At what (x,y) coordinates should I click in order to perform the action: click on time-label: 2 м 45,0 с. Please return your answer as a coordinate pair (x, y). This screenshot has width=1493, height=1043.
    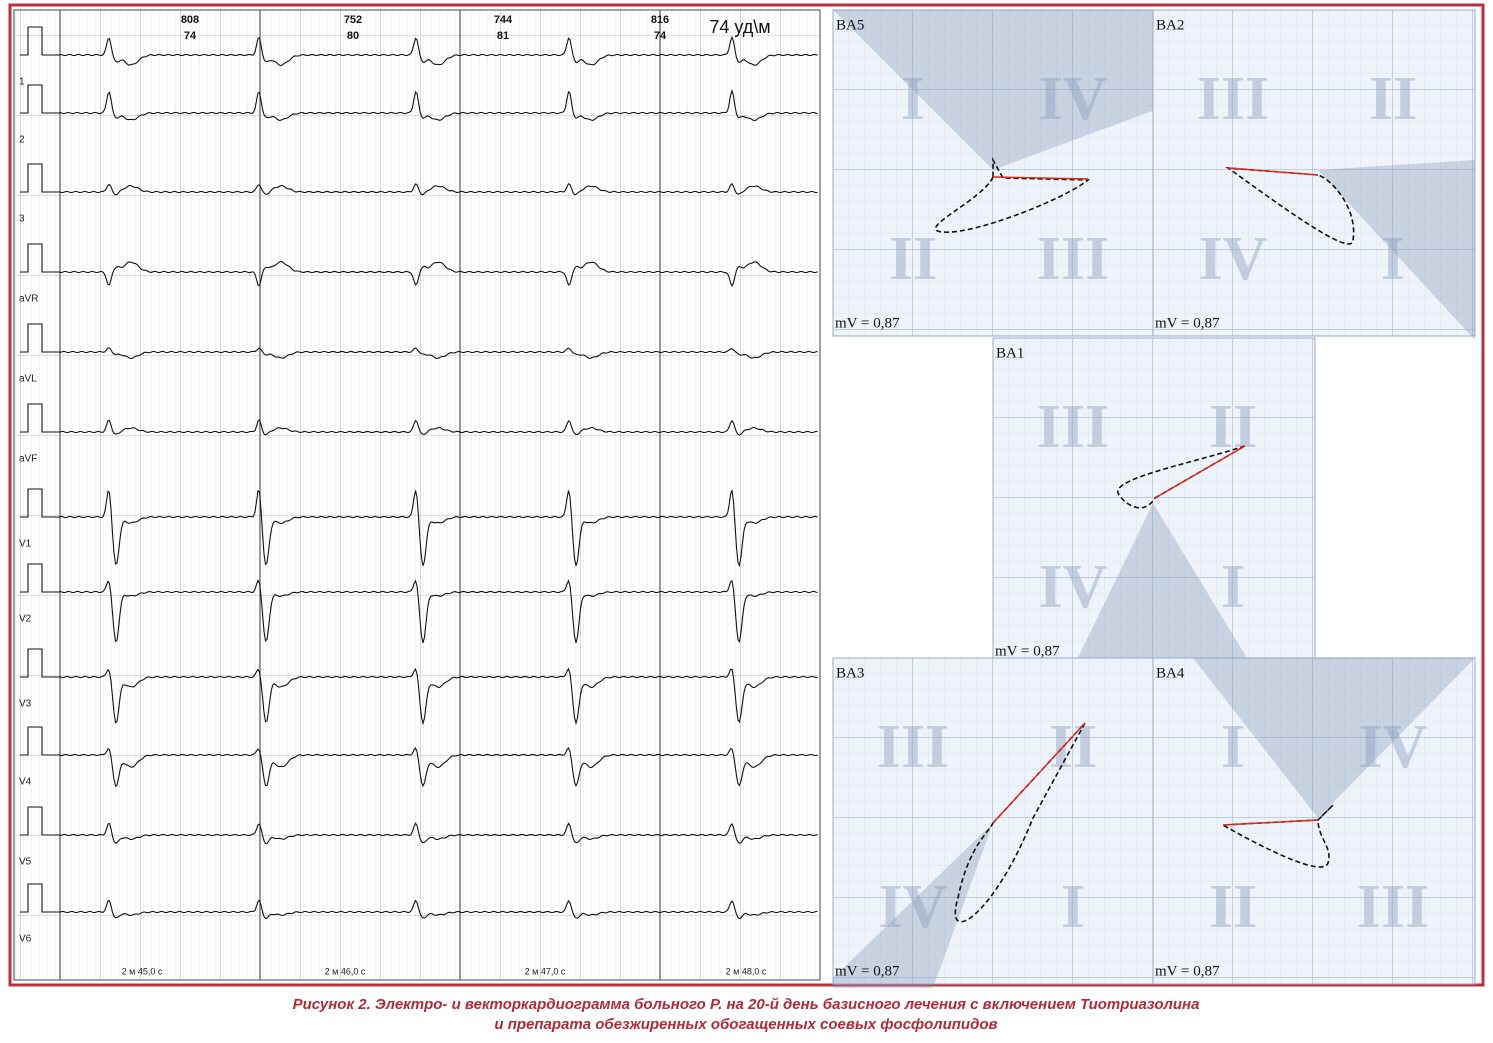
    Looking at the image, I should click on (142, 971).